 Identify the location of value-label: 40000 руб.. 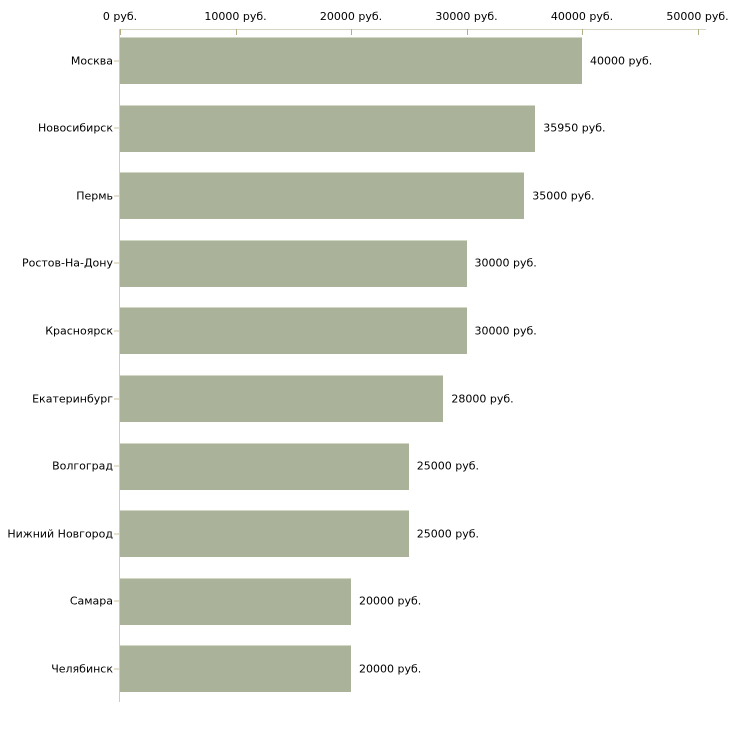
(621, 60).